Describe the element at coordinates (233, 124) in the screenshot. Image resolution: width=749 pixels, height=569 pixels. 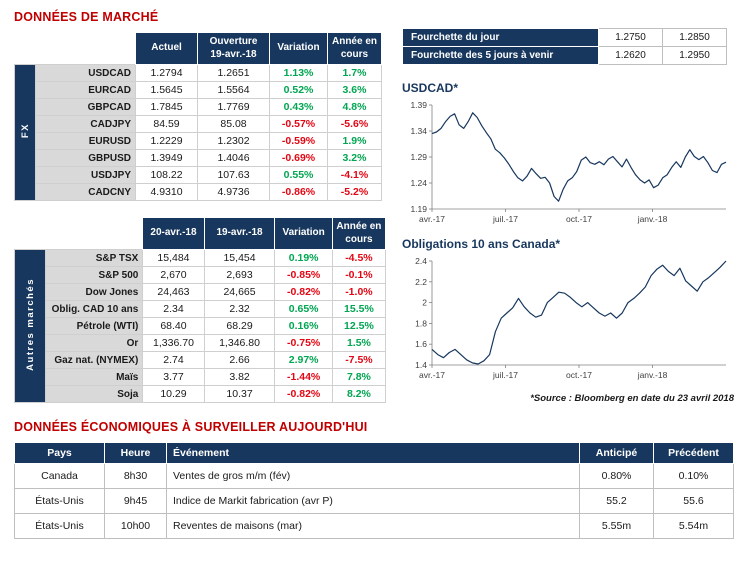
I see `fx-value-previous: 85.08` at that location.